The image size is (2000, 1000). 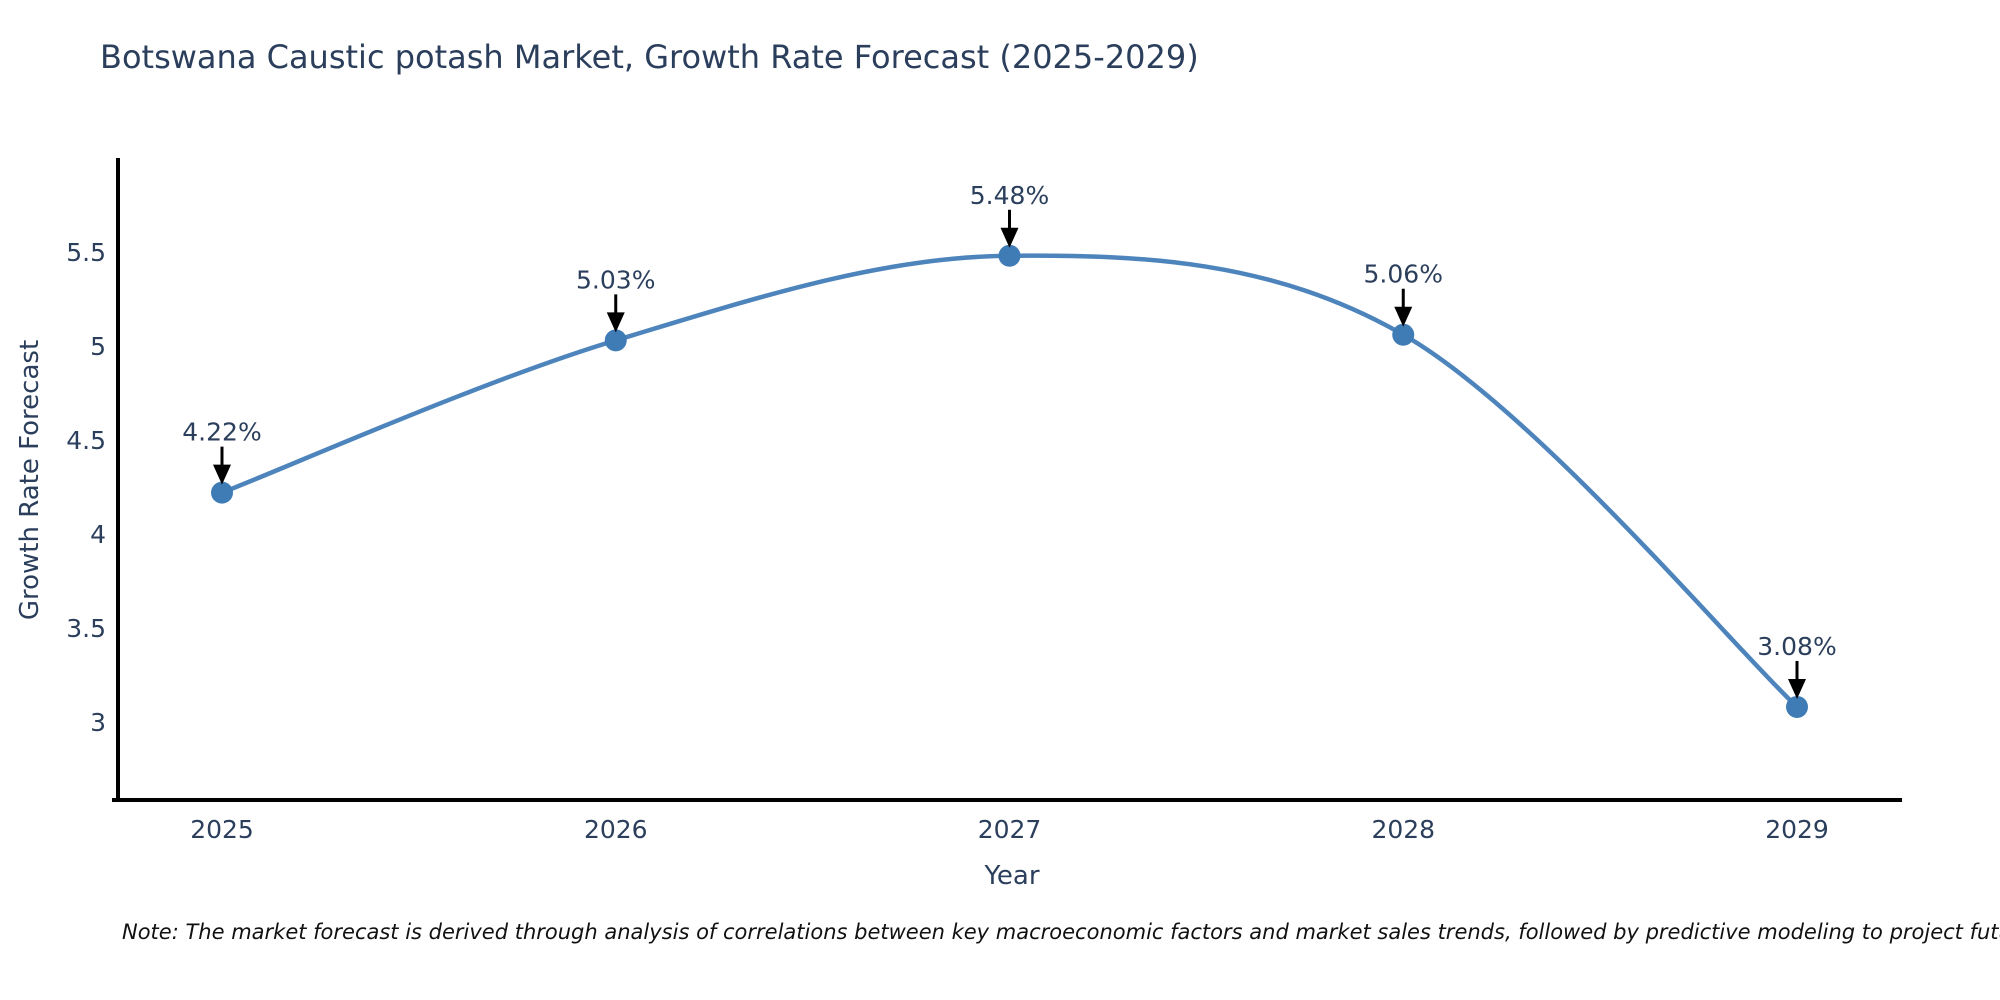 What do you see at coordinates (86, 440) in the screenshot?
I see `y-tick-label: 4.5` at bounding box center [86, 440].